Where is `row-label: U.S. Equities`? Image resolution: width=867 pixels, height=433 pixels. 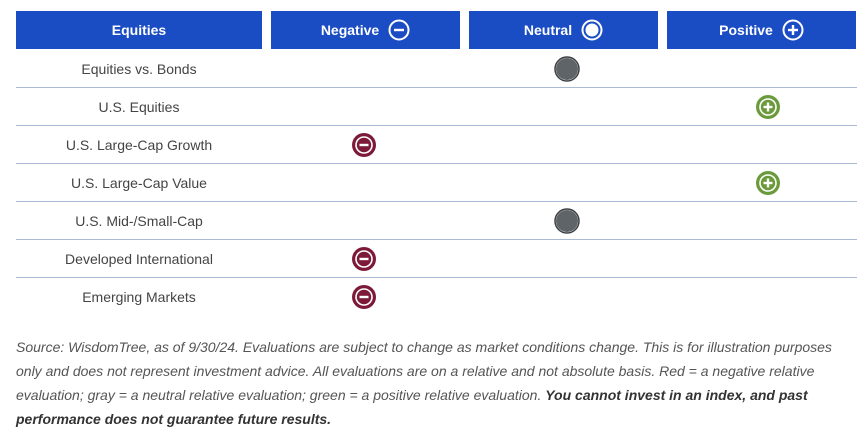 row-label: U.S. Equities is located at coordinates (139, 106).